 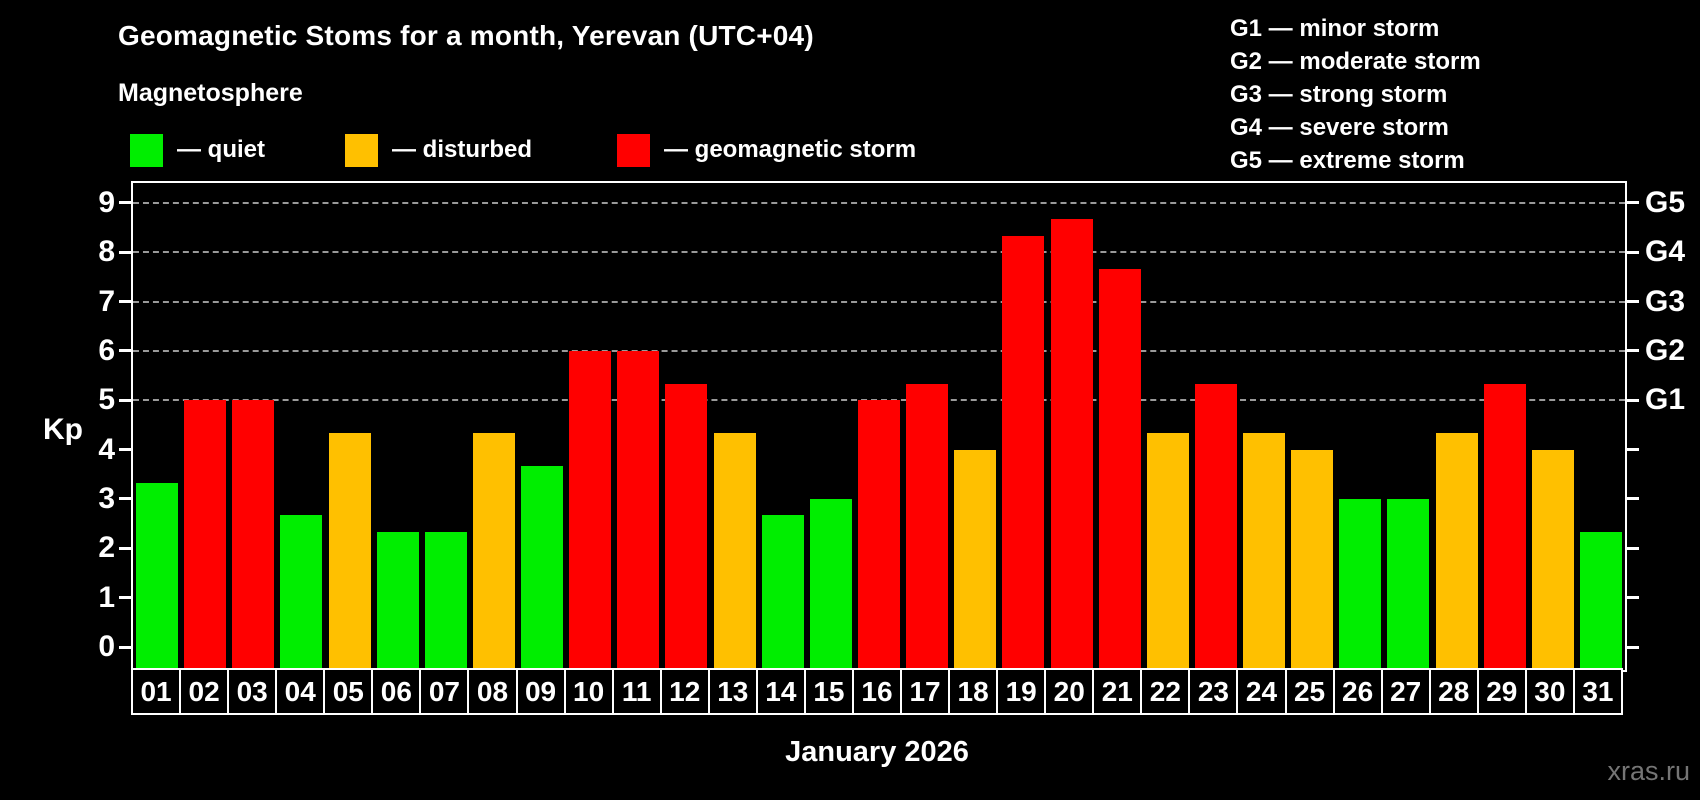 What do you see at coordinates (221, 149) in the screenshot?
I see `legend-label-quiet: — quiet` at bounding box center [221, 149].